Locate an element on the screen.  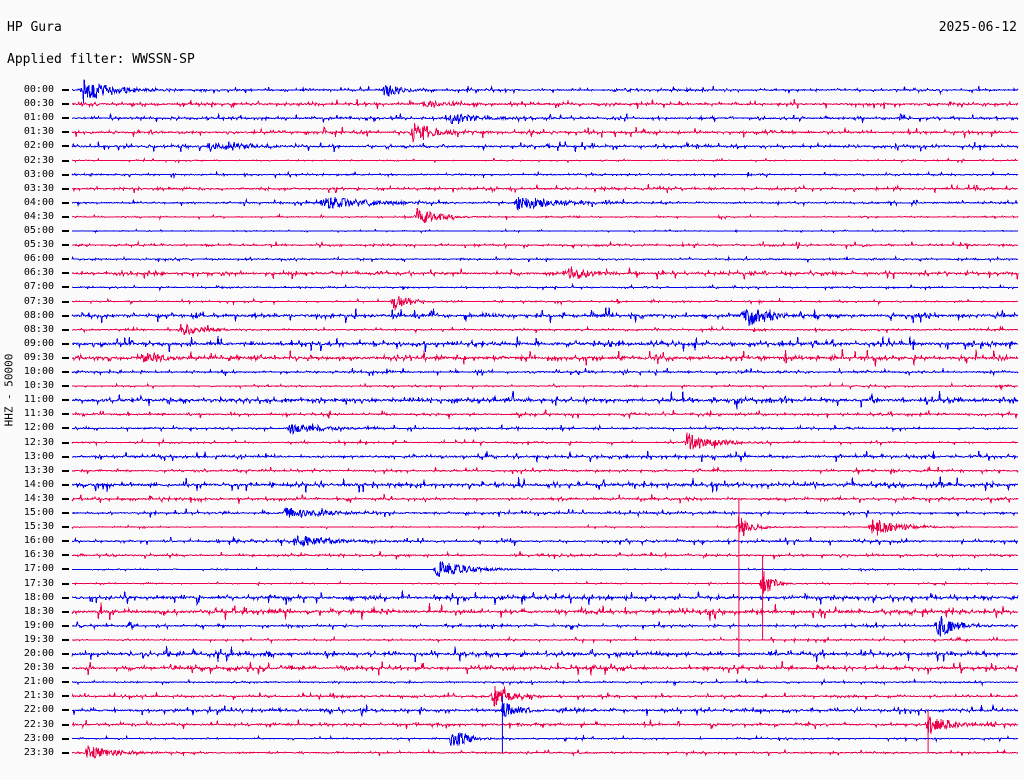
time-label: 03:30 is located at coordinates (38, 188).